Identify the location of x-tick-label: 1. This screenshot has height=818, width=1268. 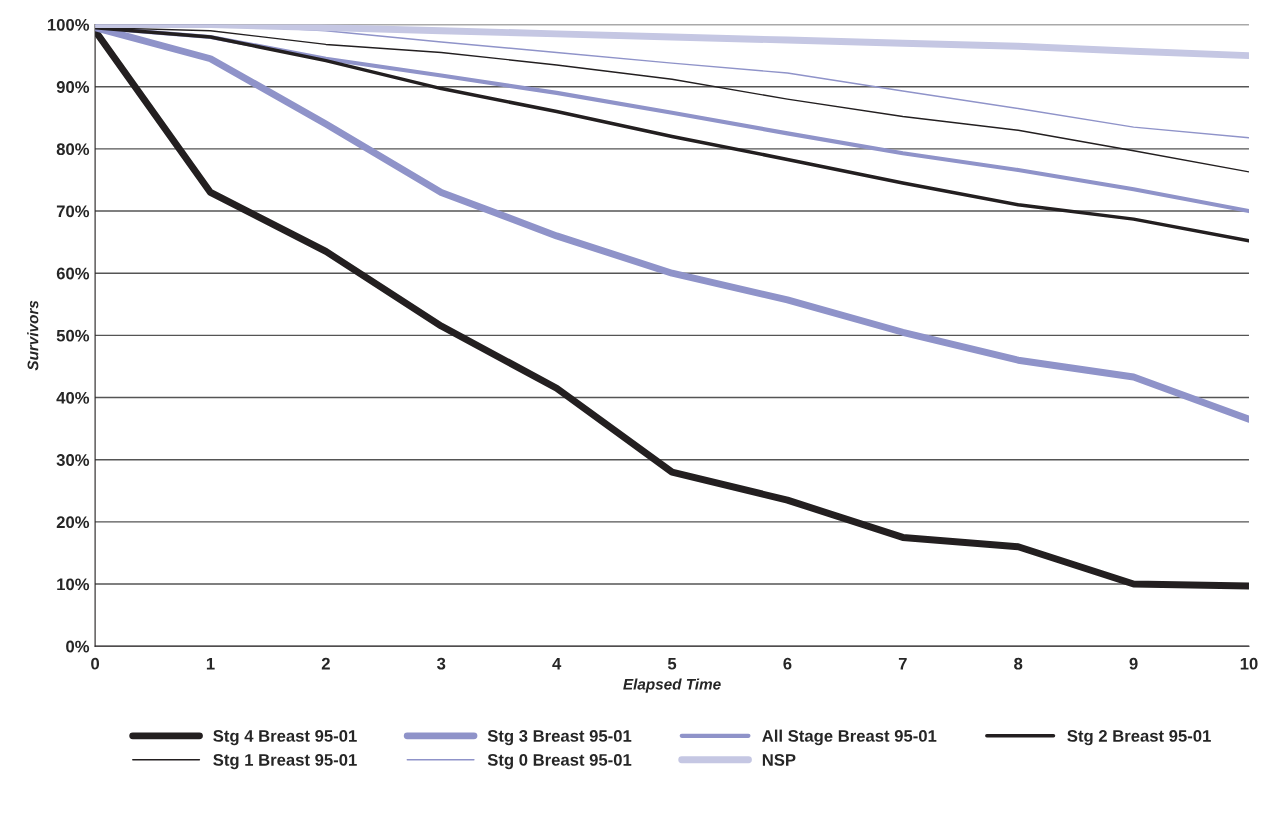
(210, 663).